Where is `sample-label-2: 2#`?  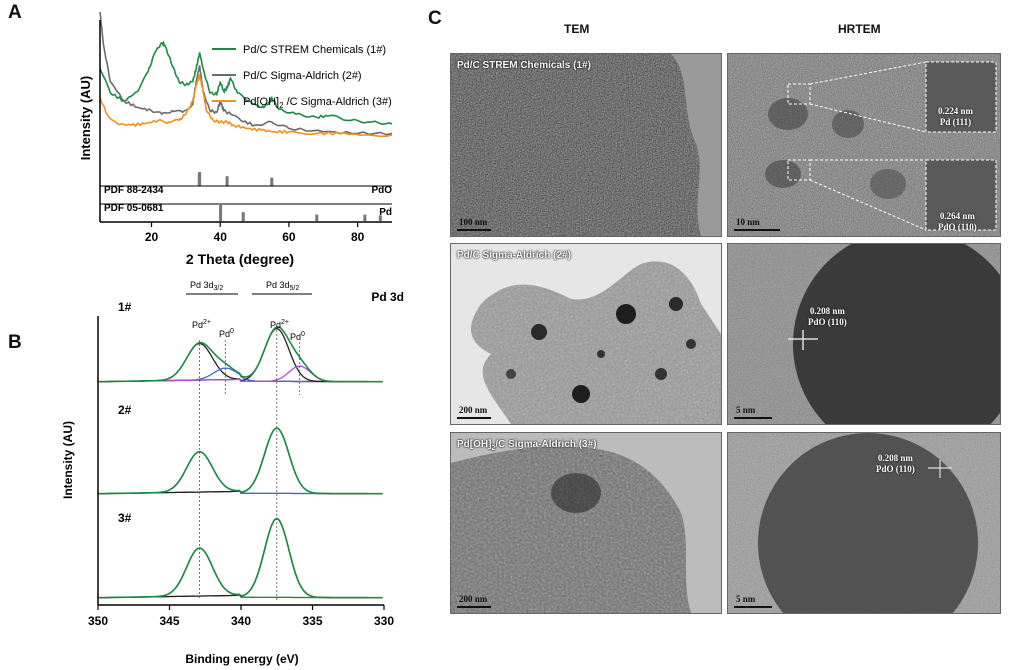
sample-label-2: 2# is located at coordinates (125, 410).